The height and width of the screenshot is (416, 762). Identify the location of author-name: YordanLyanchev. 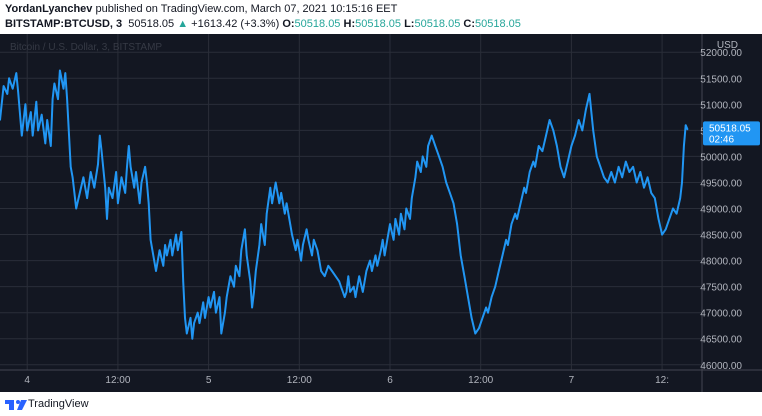
(49, 9).